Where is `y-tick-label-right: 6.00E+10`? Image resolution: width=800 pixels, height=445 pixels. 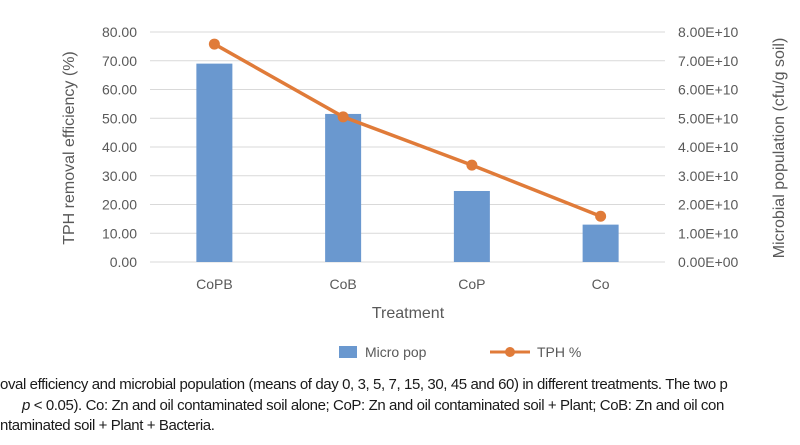
y-tick-label-right: 6.00E+10 is located at coordinates (708, 90).